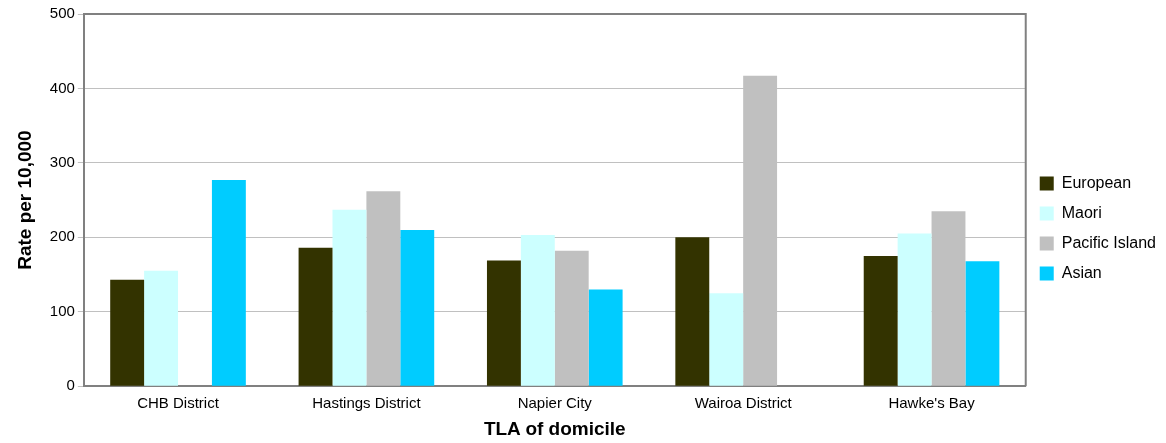 This screenshot has width=1166, height=443. Describe the element at coordinates (1096, 182) in the screenshot. I see `legend-label: European` at that location.